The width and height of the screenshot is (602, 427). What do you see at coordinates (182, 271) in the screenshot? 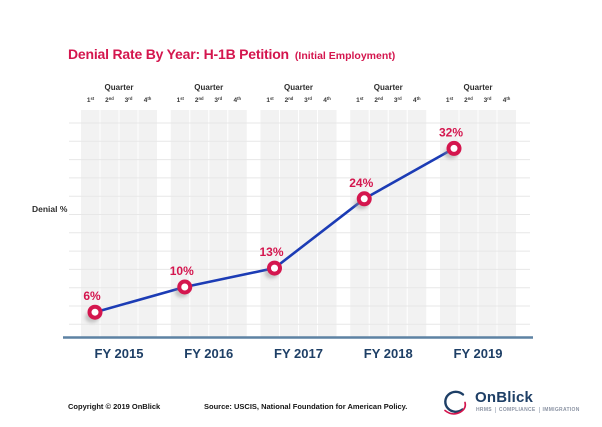
I see `data-point-label: 10%` at bounding box center [182, 271].